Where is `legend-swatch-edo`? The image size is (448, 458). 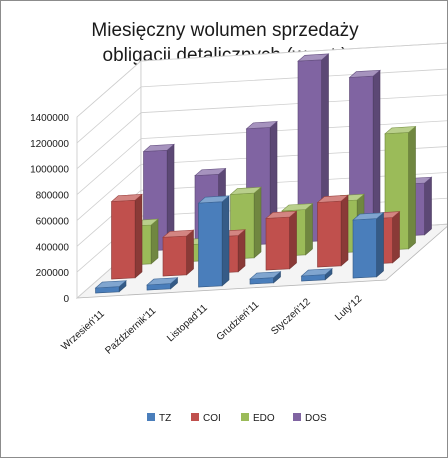 legend-swatch-edo is located at coordinates (245, 417).